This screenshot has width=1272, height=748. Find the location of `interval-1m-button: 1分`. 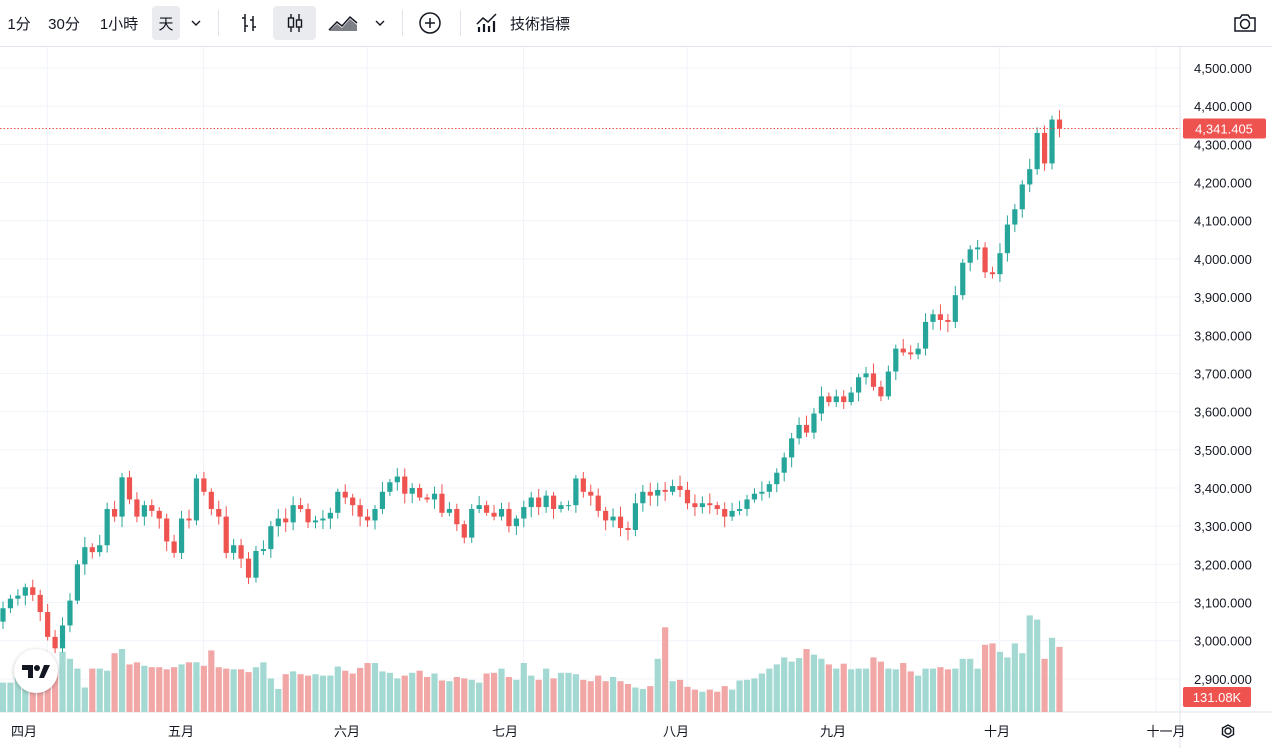

interval-1m-button: 1分 is located at coordinates (19, 24).